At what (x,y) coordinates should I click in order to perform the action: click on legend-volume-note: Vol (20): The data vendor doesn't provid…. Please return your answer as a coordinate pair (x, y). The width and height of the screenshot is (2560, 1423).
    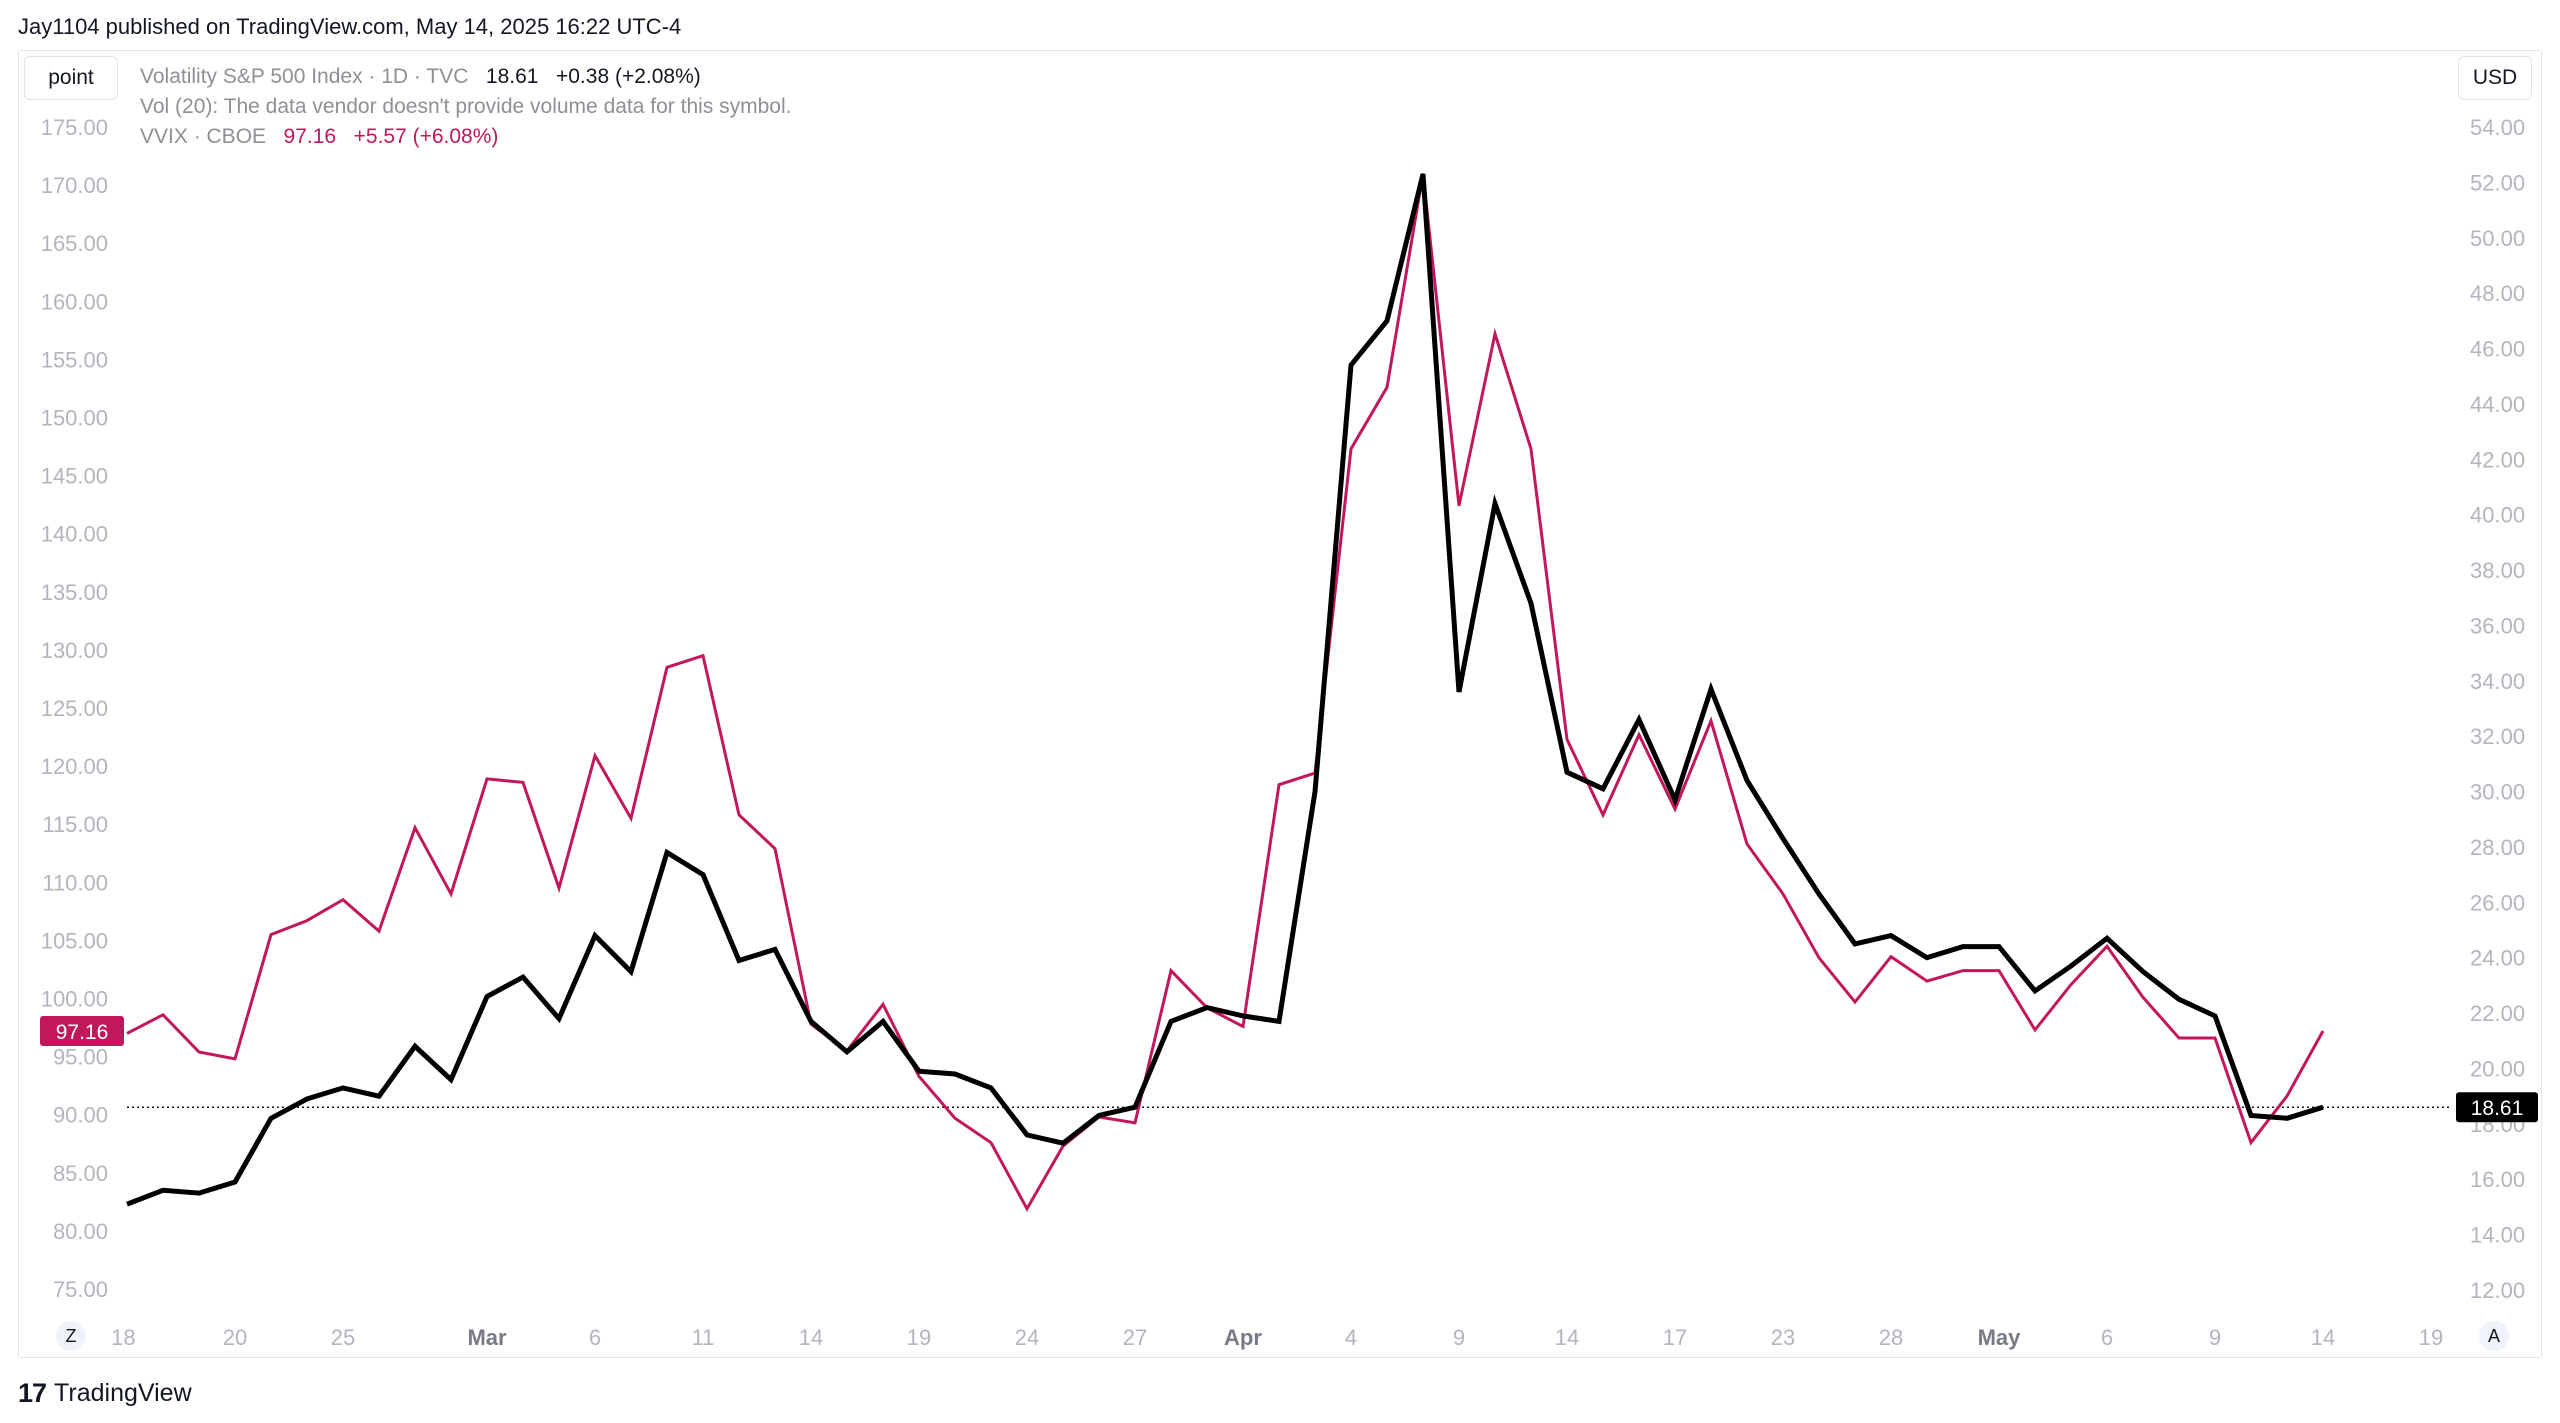
    Looking at the image, I should click on (466, 106).